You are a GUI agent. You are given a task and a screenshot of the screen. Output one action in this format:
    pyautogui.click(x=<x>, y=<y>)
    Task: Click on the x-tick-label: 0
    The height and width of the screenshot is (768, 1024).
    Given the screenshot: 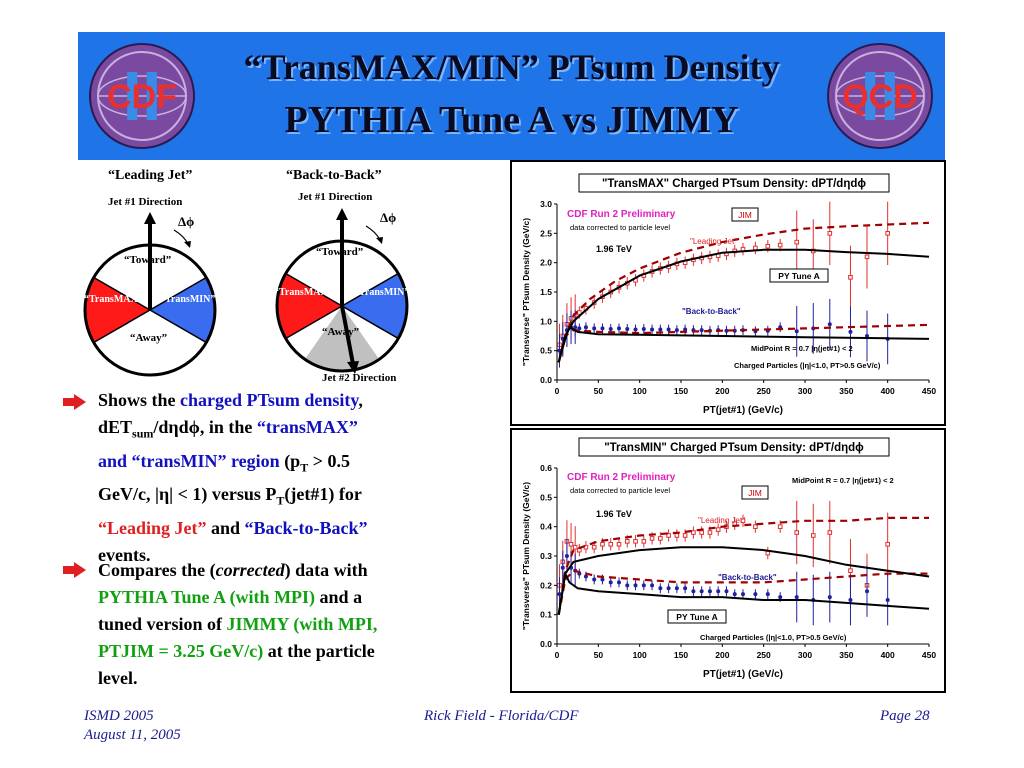 What is the action you would take?
    pyautogui.click(x=557, y=655)
    